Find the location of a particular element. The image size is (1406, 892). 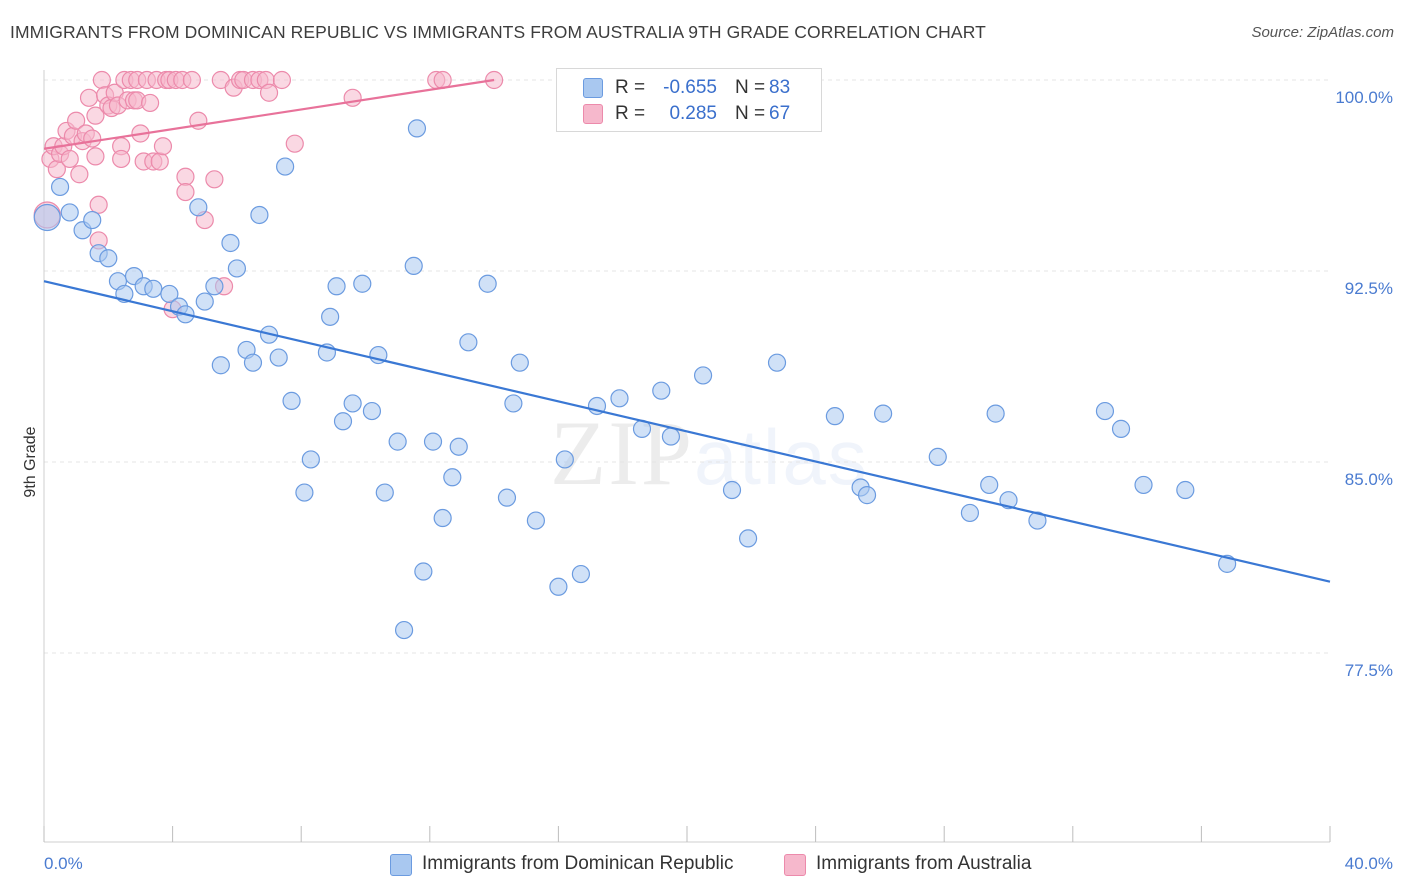

y-tick-label: 77.5% is located at coordinates (1369, 670).